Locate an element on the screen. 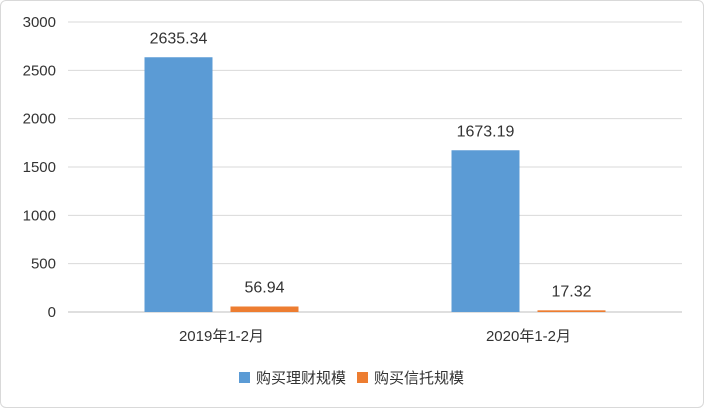 This screenshot has width=704, height=408. x-category-label: 2020年1-2月 is located at coordinates (528, 336).